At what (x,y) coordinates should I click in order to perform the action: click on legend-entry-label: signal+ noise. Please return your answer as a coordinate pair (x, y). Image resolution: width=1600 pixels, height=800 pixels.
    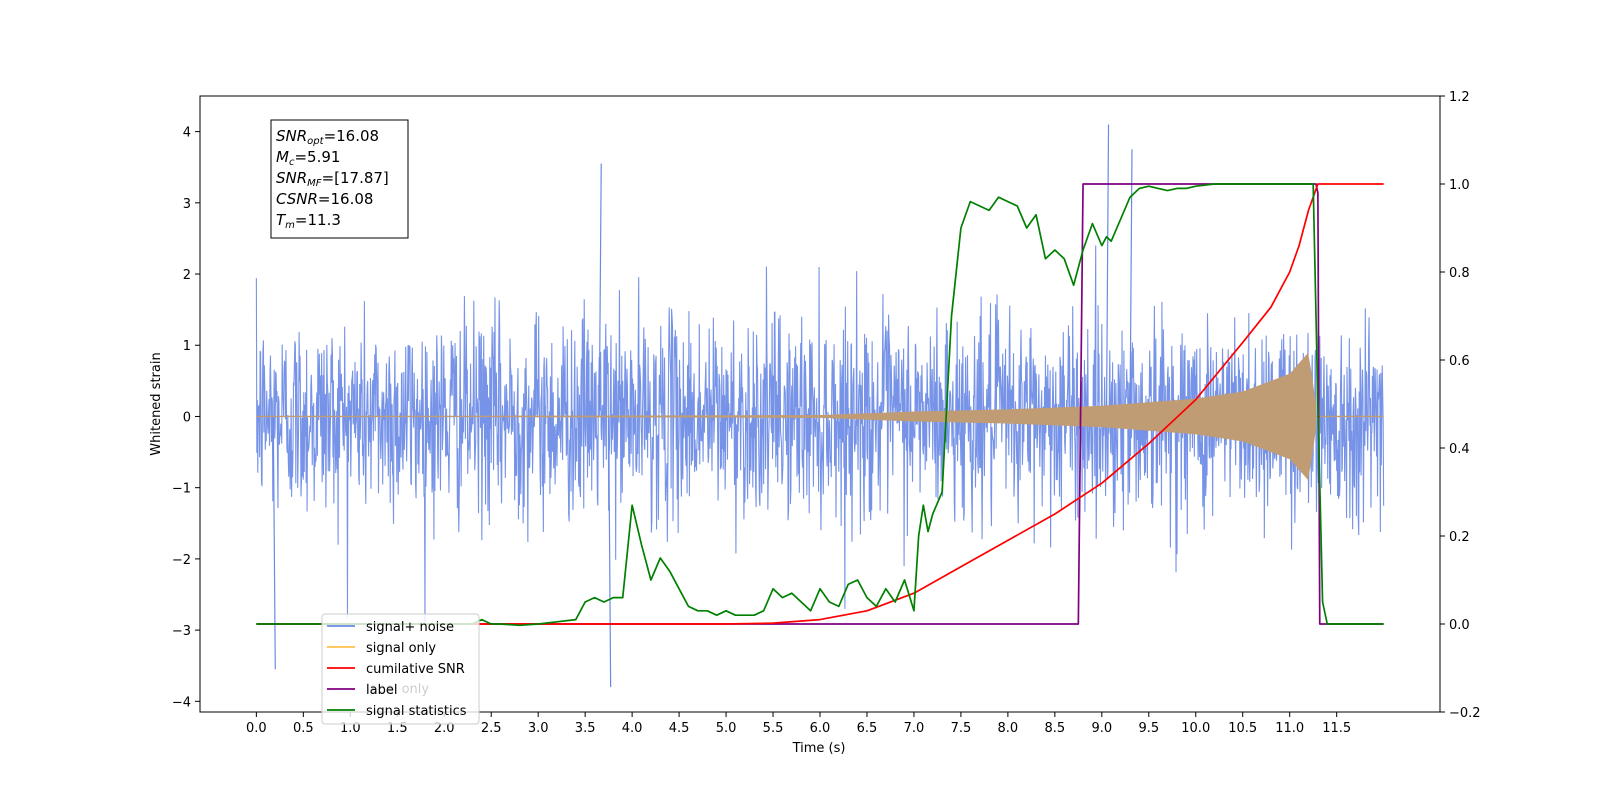
    Looking at the image, I should click on (410, 627).